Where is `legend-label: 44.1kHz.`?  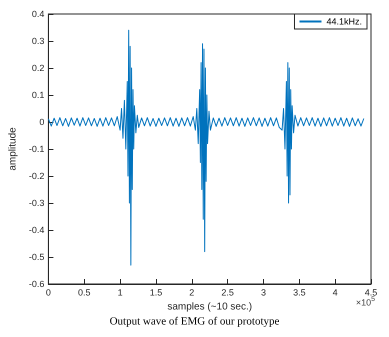 legend-label: 44.1kHz. is located at coordinates (344, 21).